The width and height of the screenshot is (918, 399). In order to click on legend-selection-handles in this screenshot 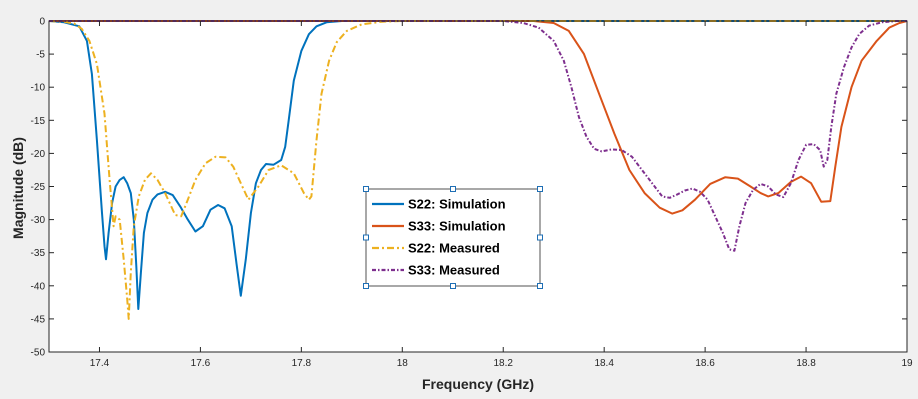, I will do `click(453, 237)`.